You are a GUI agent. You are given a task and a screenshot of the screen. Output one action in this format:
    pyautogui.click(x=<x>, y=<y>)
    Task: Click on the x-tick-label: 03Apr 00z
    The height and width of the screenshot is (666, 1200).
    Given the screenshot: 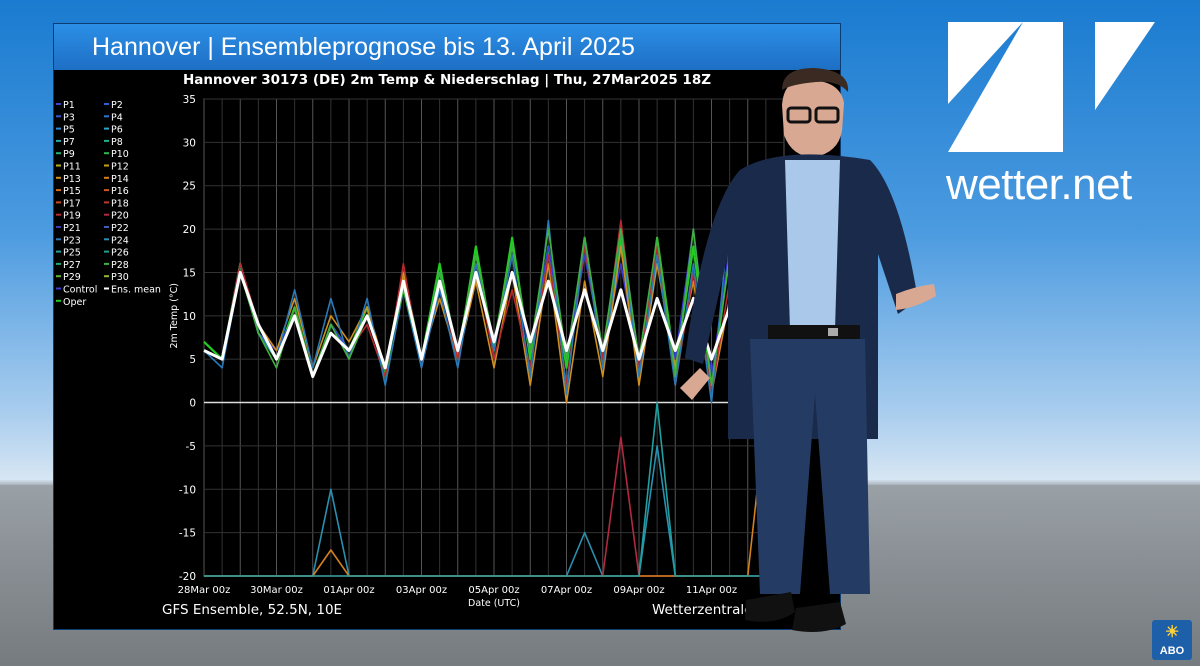 What is the action you would take?
    pyautogui.click(x=421, y=590)
    